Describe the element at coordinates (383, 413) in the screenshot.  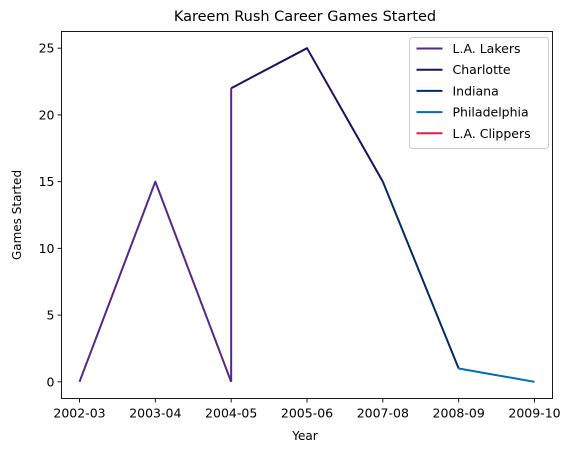
I see `x-tick-label: 2007-08` at that location.